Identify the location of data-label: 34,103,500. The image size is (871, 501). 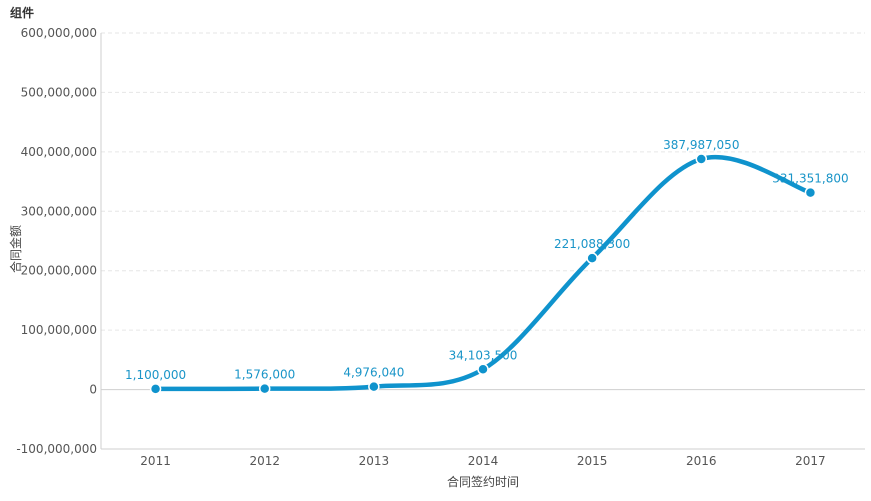
(483, 355).